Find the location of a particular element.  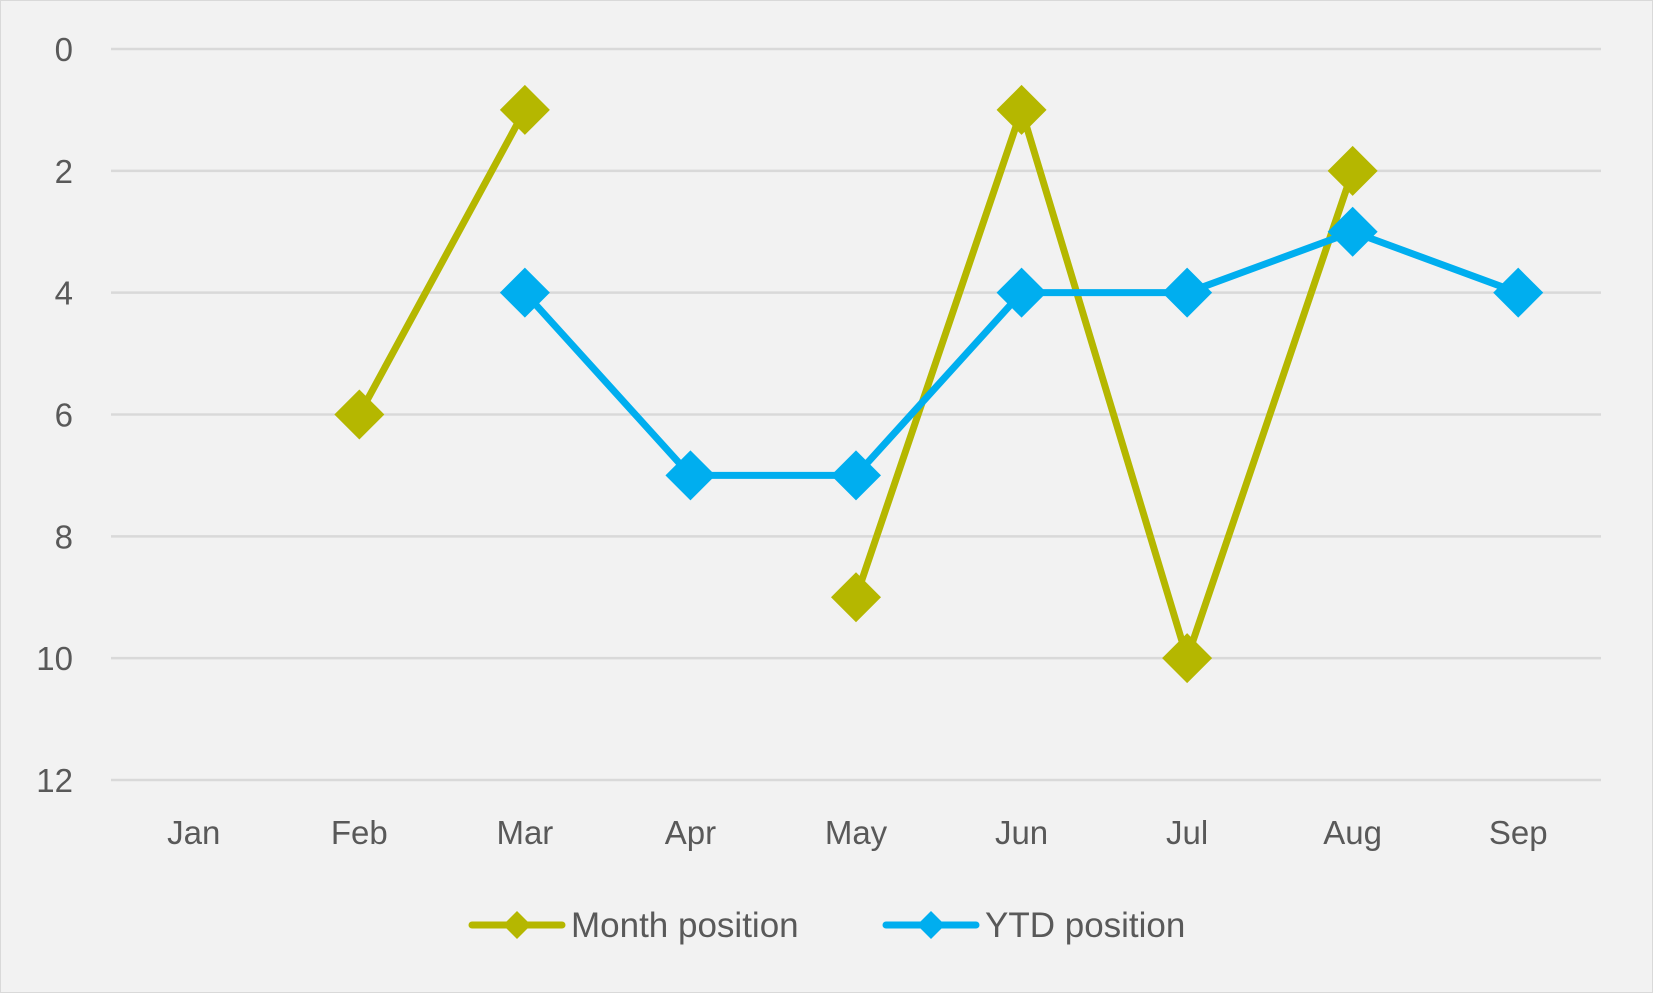

x-axis-tick-labels: Jan Feb Mar Apr May Jun Jul Aug Sep is located at coordinates (857, 832).